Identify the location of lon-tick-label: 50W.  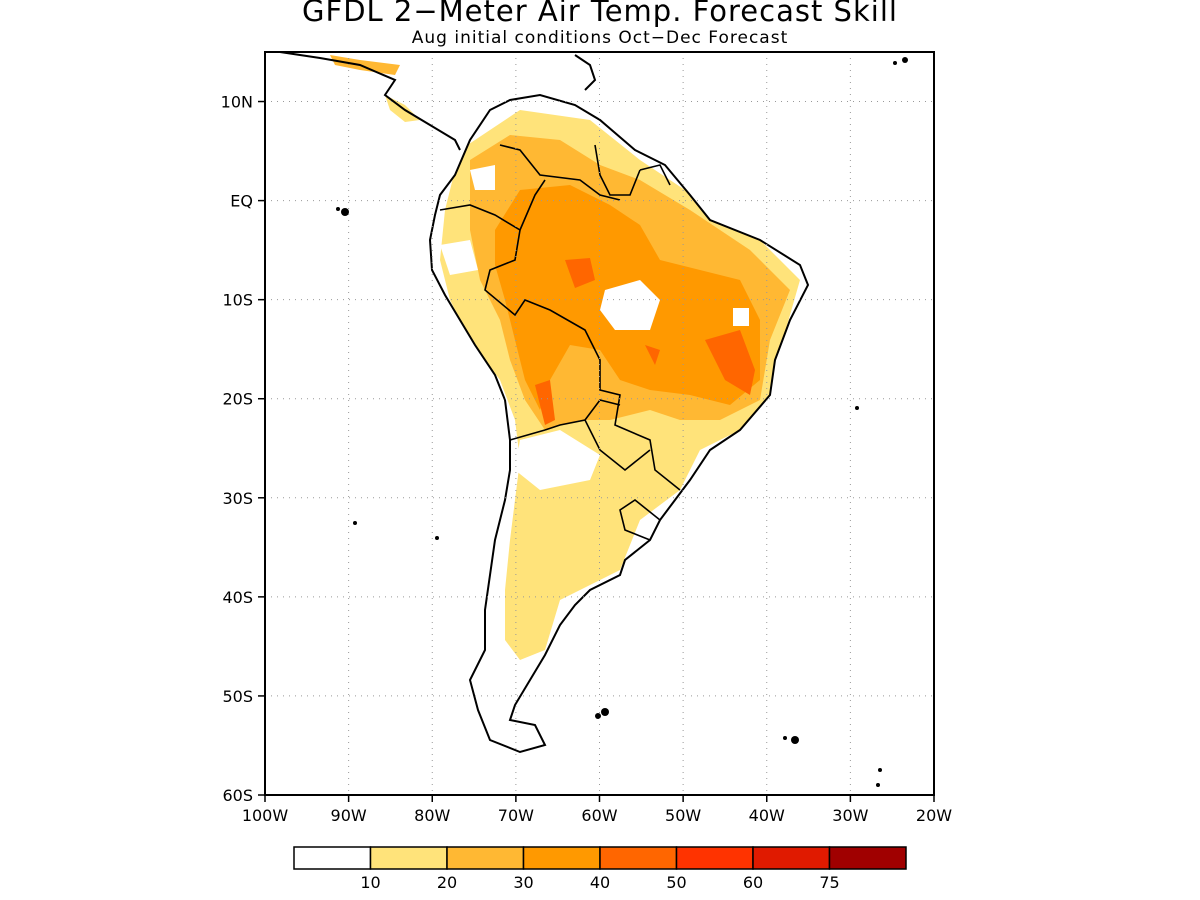
(683, 815).